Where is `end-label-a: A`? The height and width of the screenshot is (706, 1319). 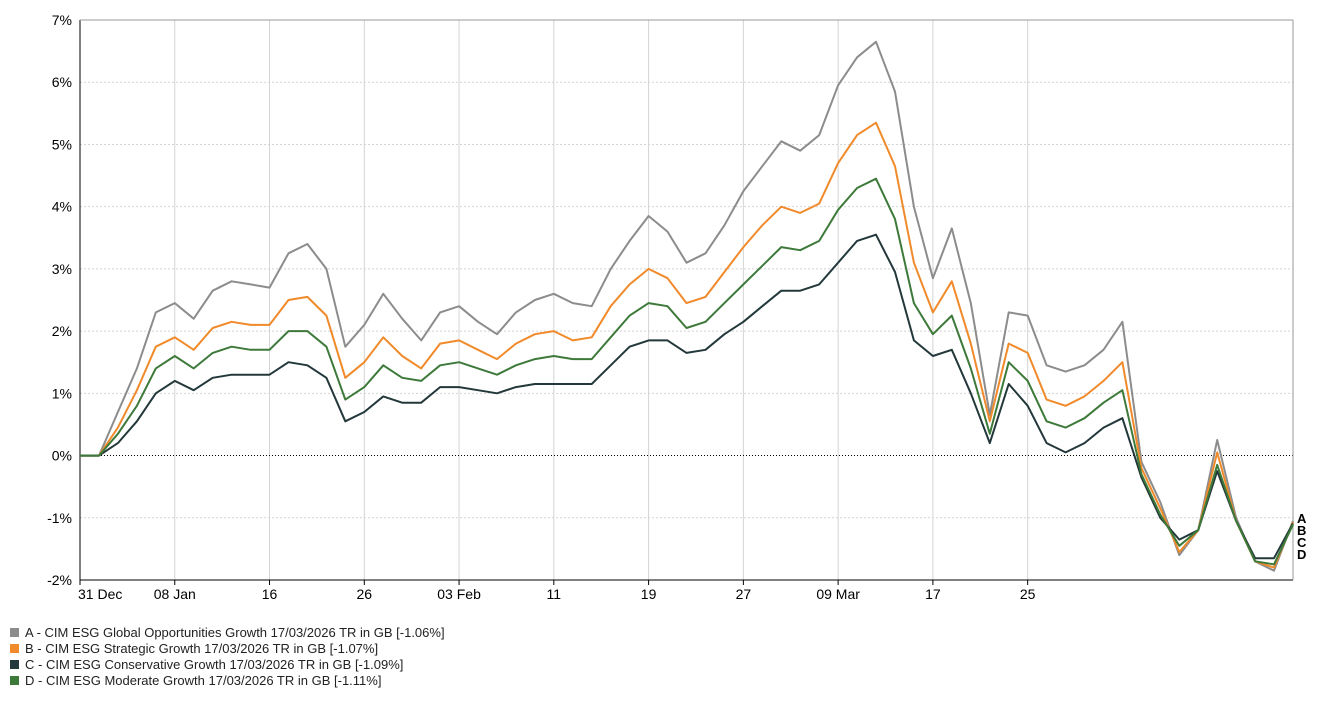 end-label-a: A is located at coordinates (1302, 518).